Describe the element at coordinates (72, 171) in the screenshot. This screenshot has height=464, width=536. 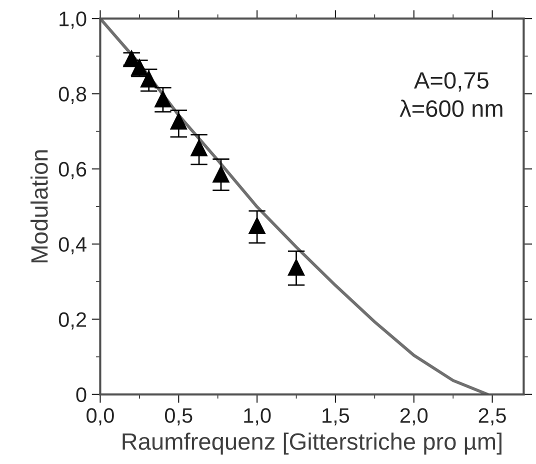
I see `y-tick-label: 0,6` at that location.